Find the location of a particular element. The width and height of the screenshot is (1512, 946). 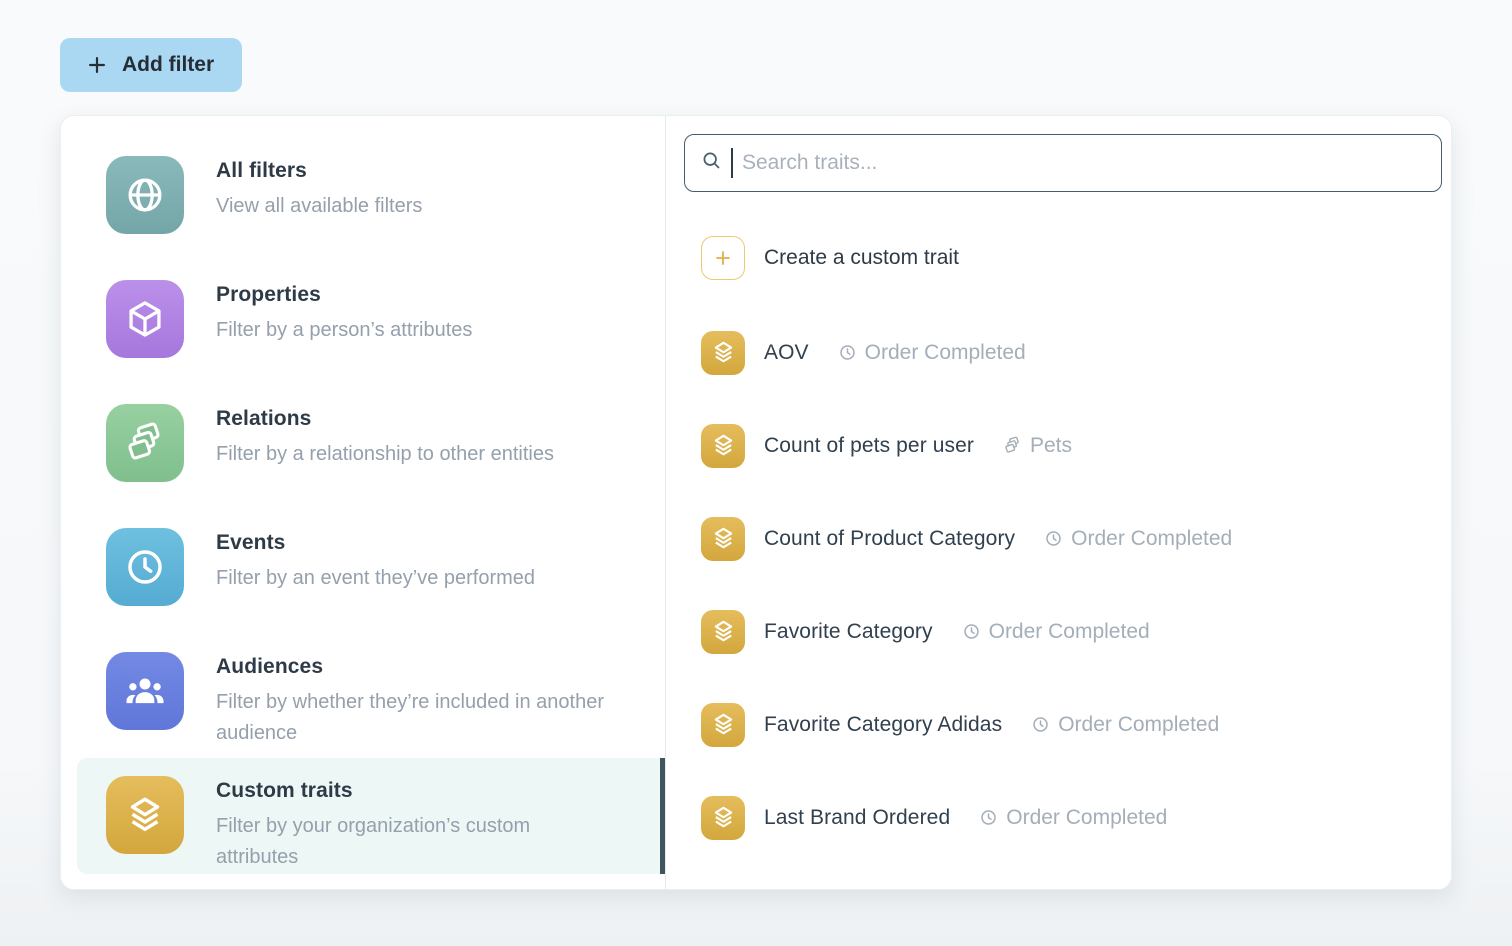

trait-name: Count of pets per user is located at coordinates (869, 445).